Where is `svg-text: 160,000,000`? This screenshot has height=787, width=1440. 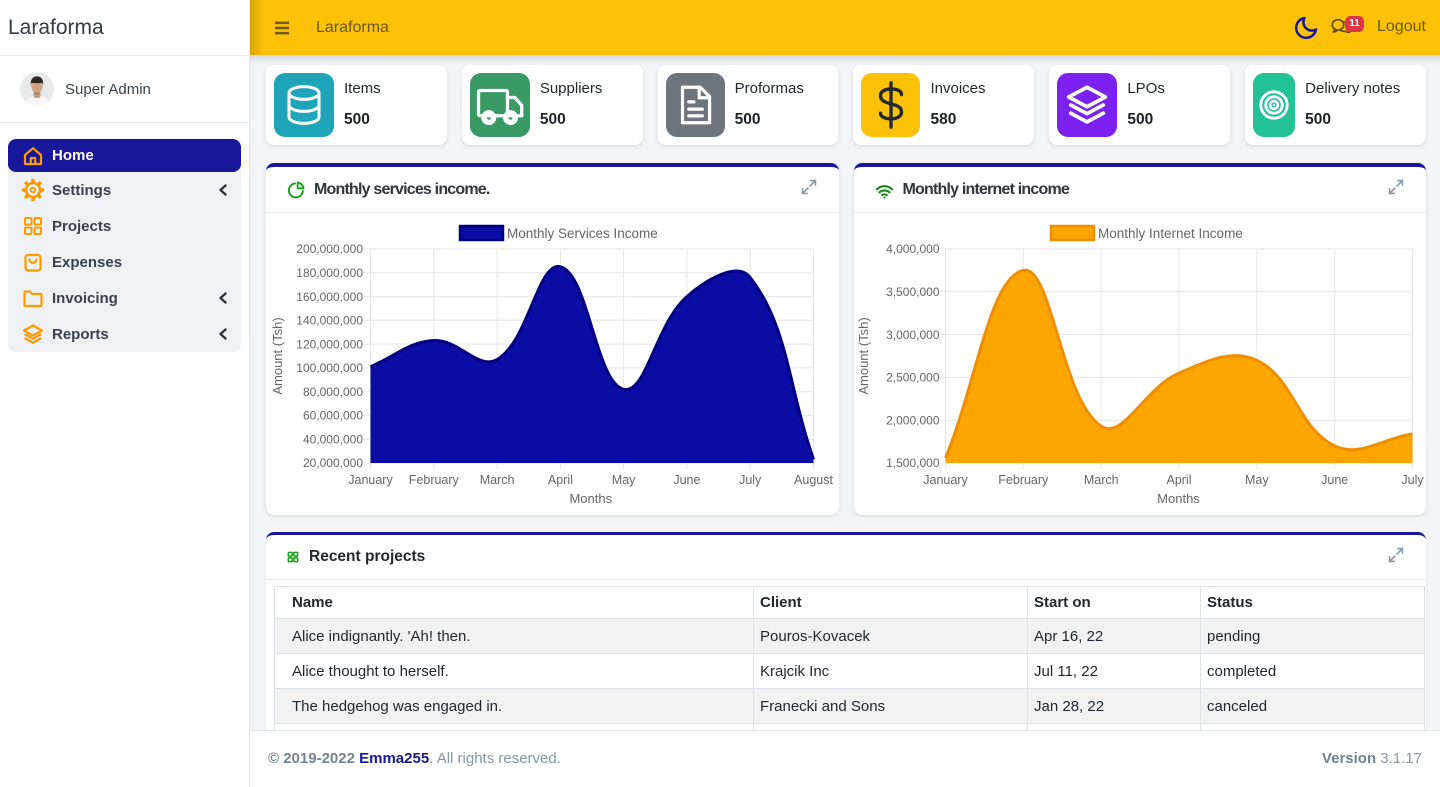
svg-text: 160,000,000 is located at coordinates (329, 297).